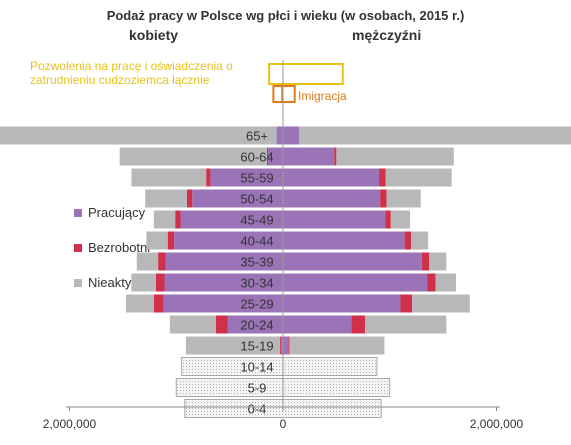 This screenshot has height=445, width=571. I want to click on category-label-15-19: 15-19, so click(256, 346).